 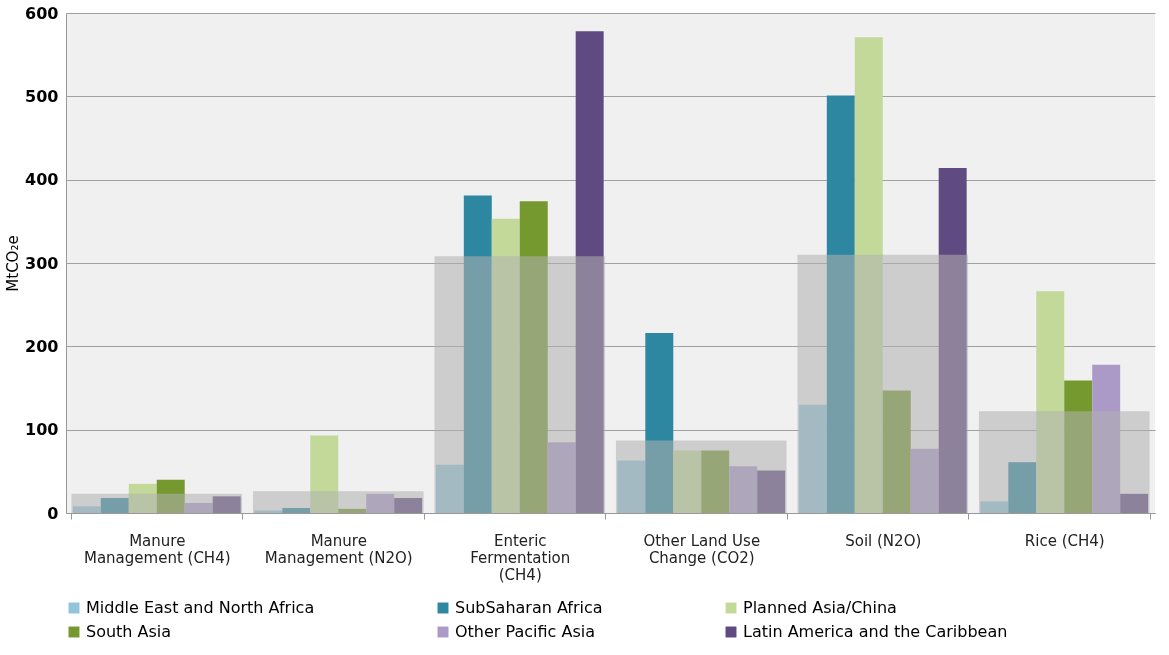 What do you see at coordinates (53, 513) in the screenshot?
I see `y-tick-label: 0` at bounding box center [53, 513].